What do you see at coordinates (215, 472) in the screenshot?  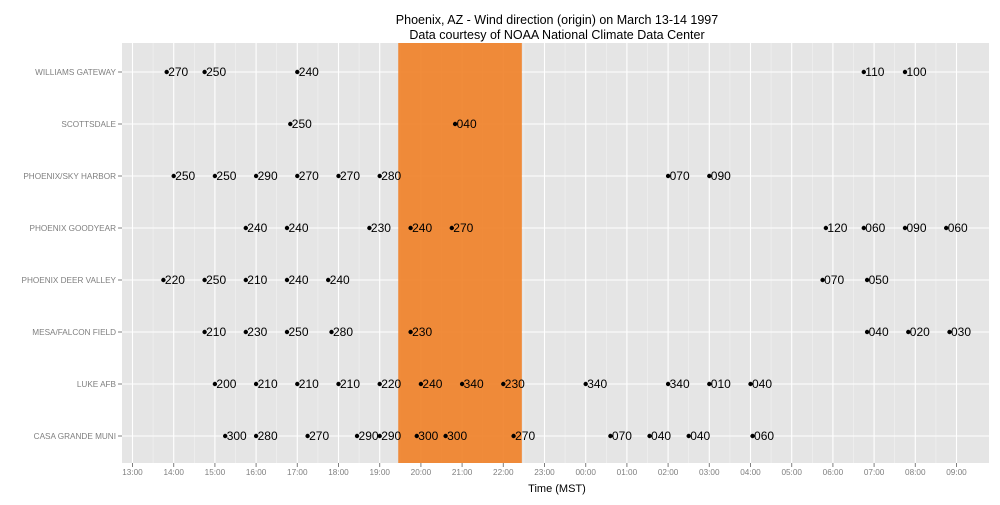 I see `x-tick-label: 15:00` at bounding box center [215, 472].